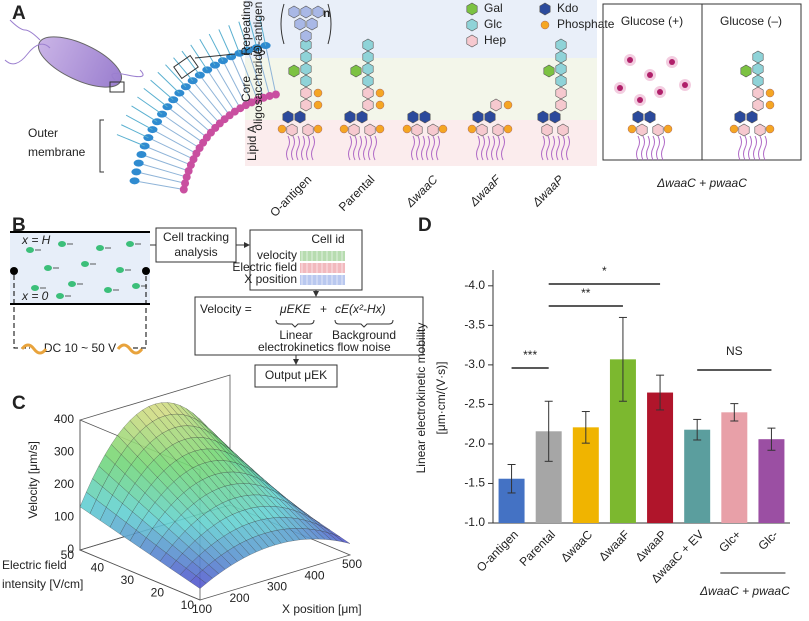 This screenshot has width=809, height=621. Describe the element at coordinates (188, 605) in the screenshot. I see `e-tick-label: 10` at that location.